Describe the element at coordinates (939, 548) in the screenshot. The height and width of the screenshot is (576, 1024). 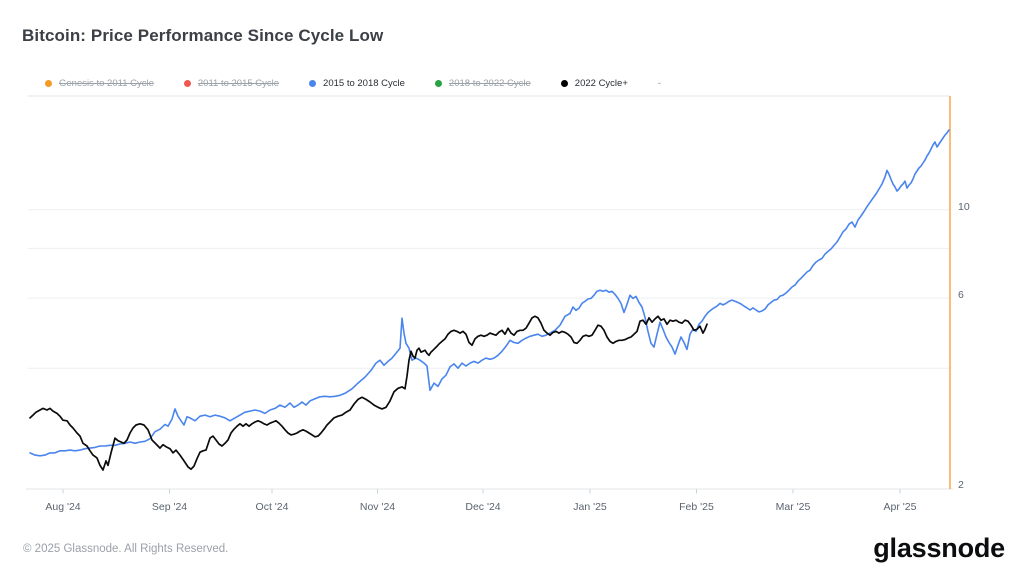
I see `glassnode-logo: glassnode` at that location.